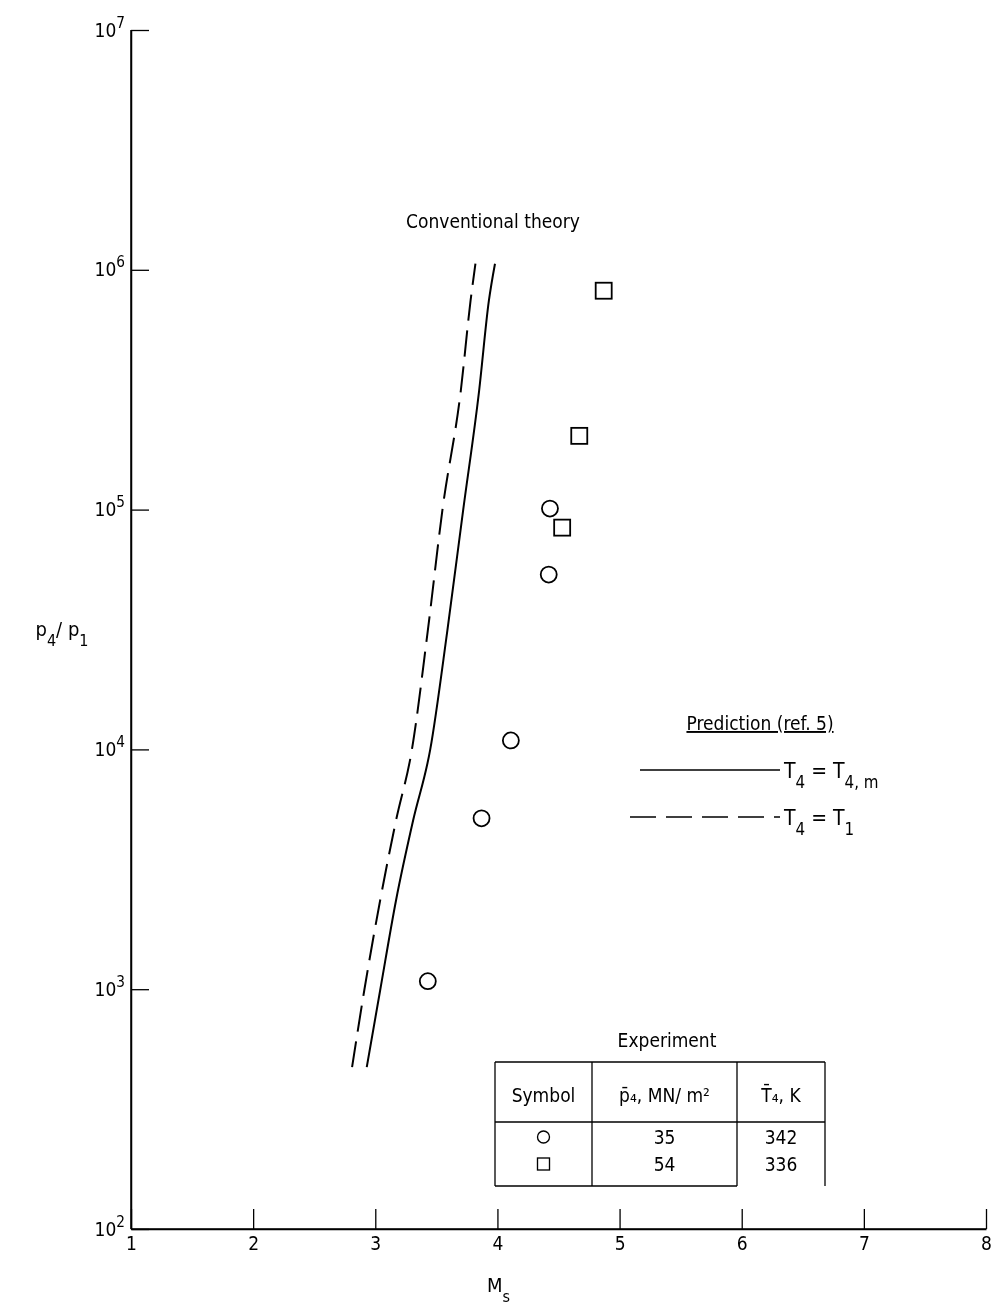 This screenshot has width=998, height=1312. What do you see at coordinates (781, 1094) in the screenshot?
I see `annotation: T̄₄, K` at bounding box center [781, 1094].